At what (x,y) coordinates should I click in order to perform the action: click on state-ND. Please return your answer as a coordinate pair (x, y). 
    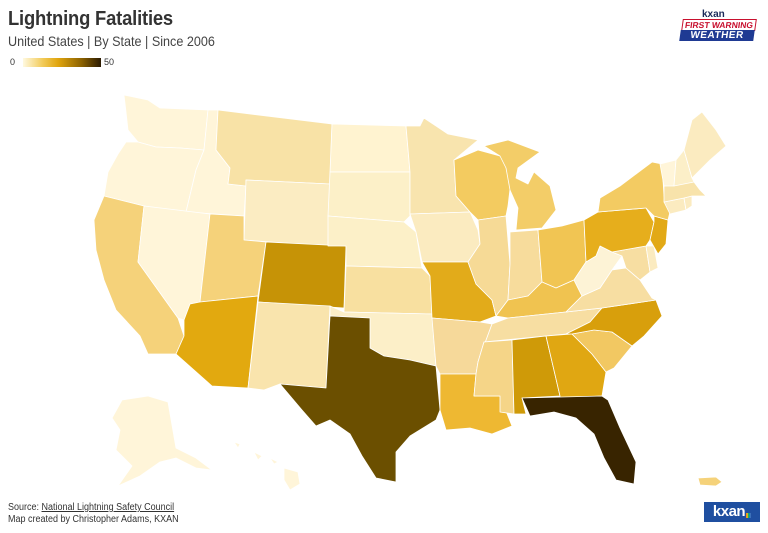
    Looking at the image, I should click on (370, 148).